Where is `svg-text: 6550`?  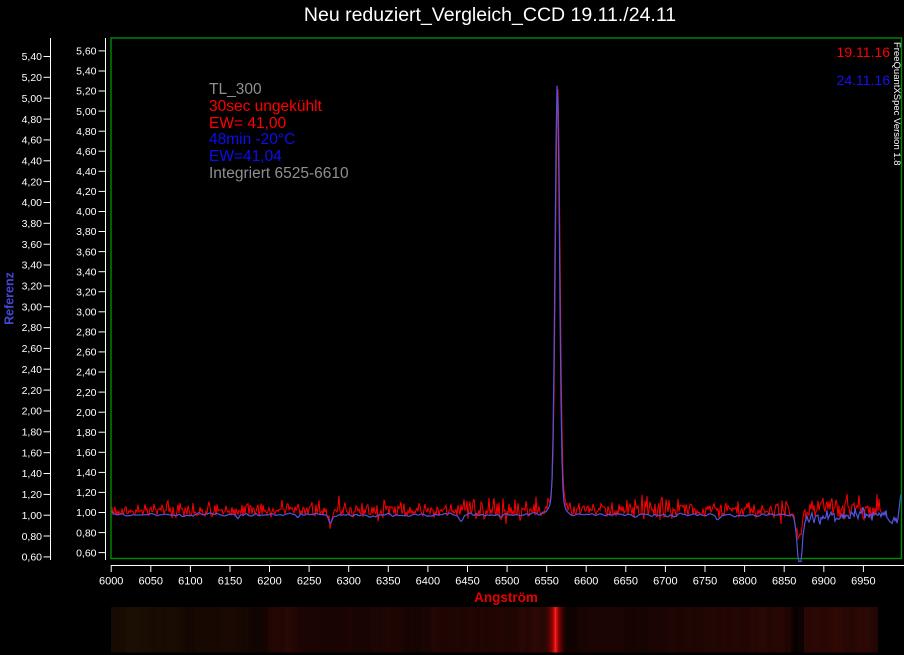
svg-text: 6550 is located at coordinates (546, 582).